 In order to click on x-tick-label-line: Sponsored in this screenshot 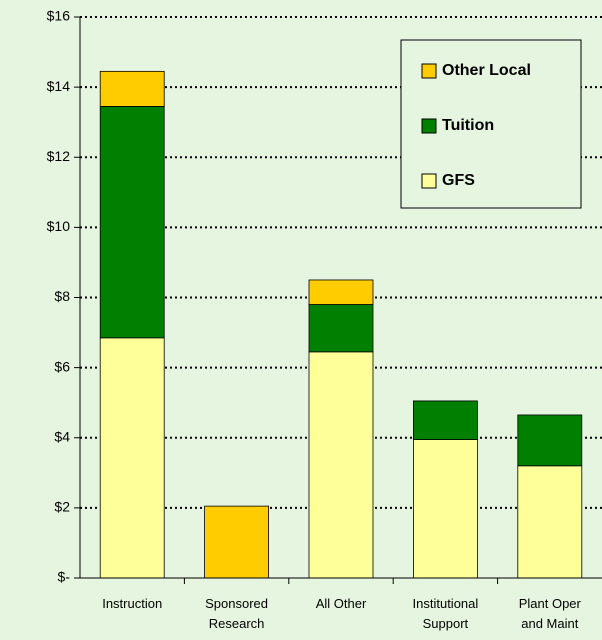, I will do `click(236, 603)`.